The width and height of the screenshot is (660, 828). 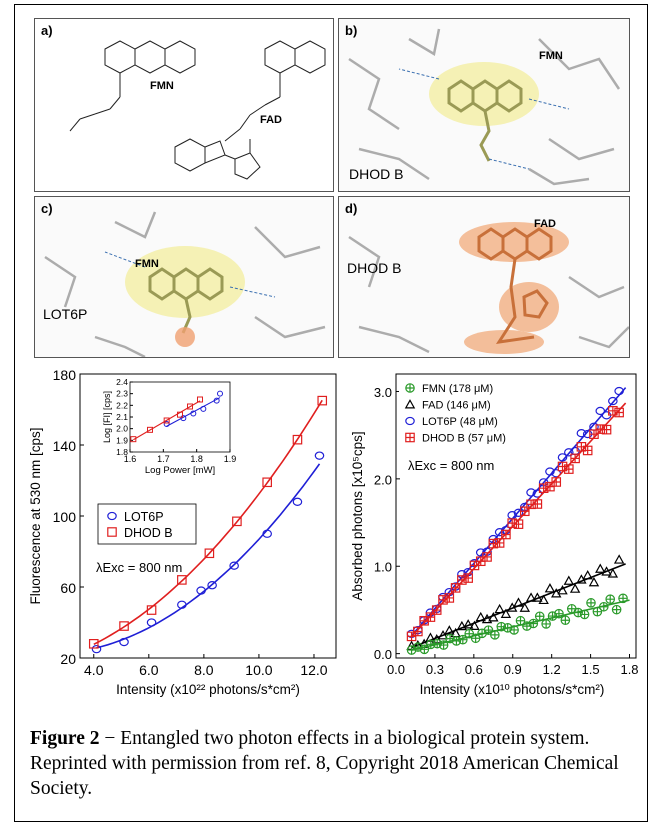 I want to click on y-tick-label: 1.0, so click(x=383, y=567).